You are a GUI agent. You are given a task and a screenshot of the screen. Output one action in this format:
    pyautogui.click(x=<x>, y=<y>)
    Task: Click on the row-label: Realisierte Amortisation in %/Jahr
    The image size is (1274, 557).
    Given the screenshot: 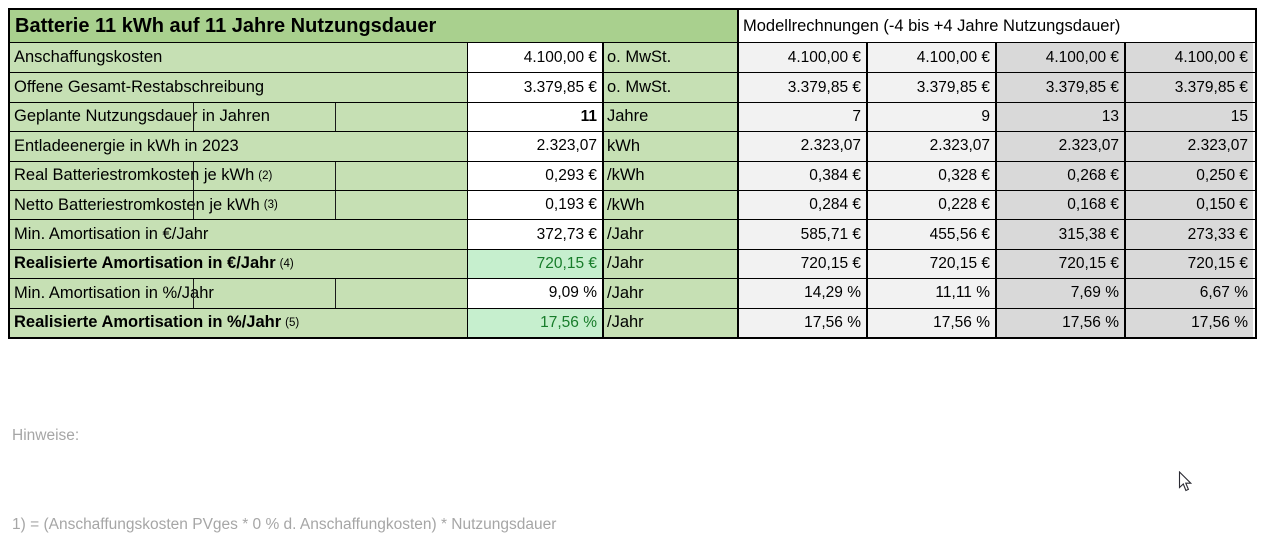 What is the action you would take?
    pyautogui.click(x=148, y=322)
    